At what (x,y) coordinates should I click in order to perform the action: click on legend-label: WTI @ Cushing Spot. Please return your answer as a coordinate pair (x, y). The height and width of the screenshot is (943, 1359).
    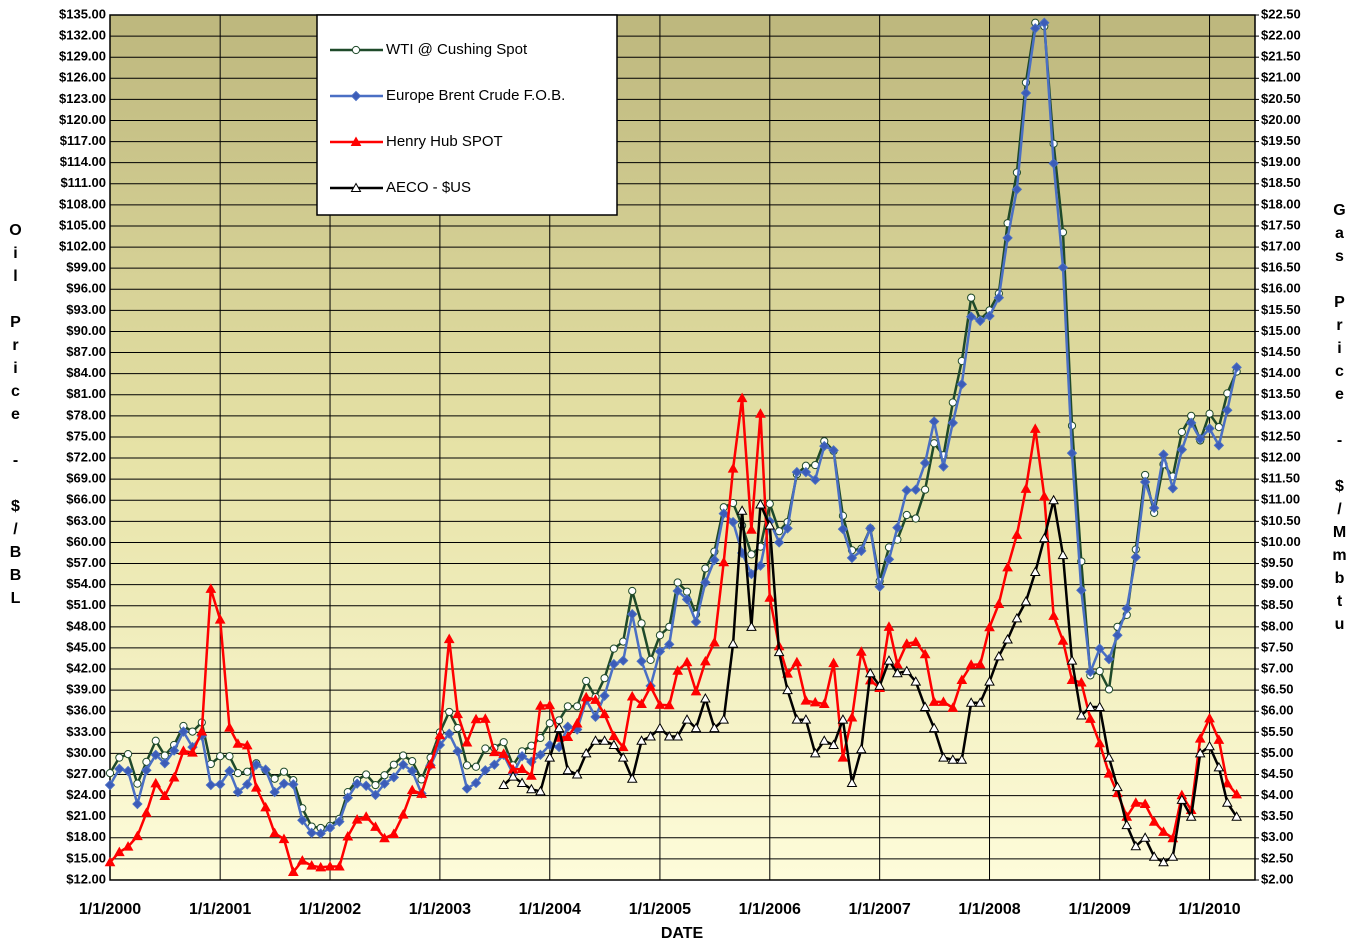
    Looking at the image, I should click on (457, 49).